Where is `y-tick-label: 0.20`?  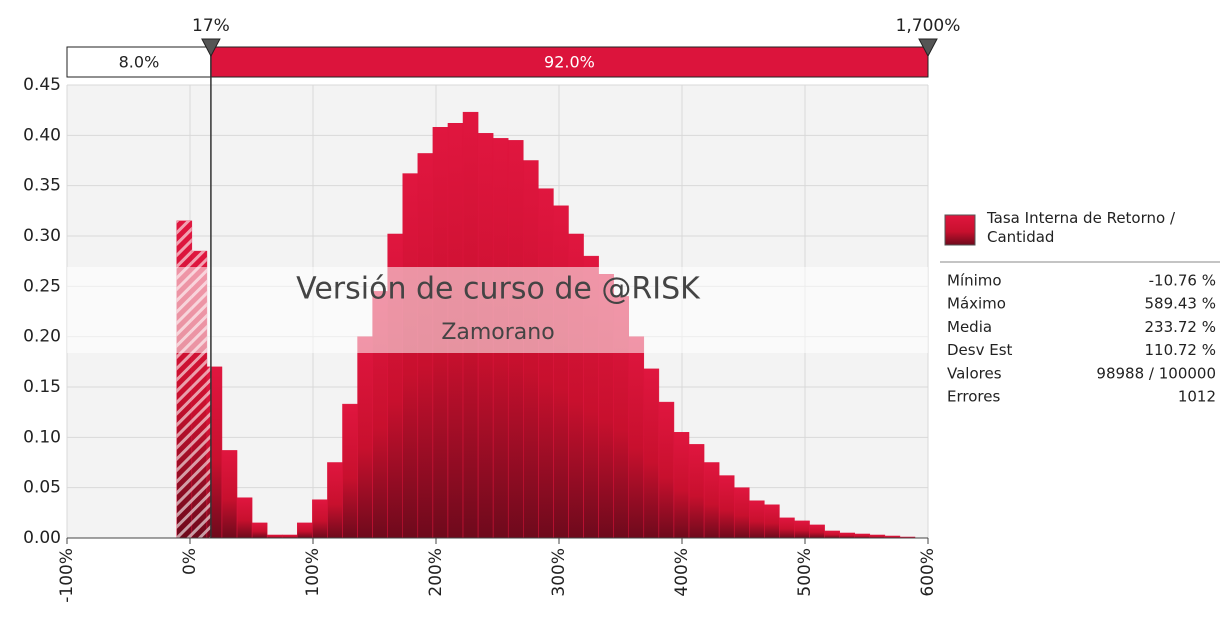
y-tick-label: 0.20 is located at coordinates (42, 337).